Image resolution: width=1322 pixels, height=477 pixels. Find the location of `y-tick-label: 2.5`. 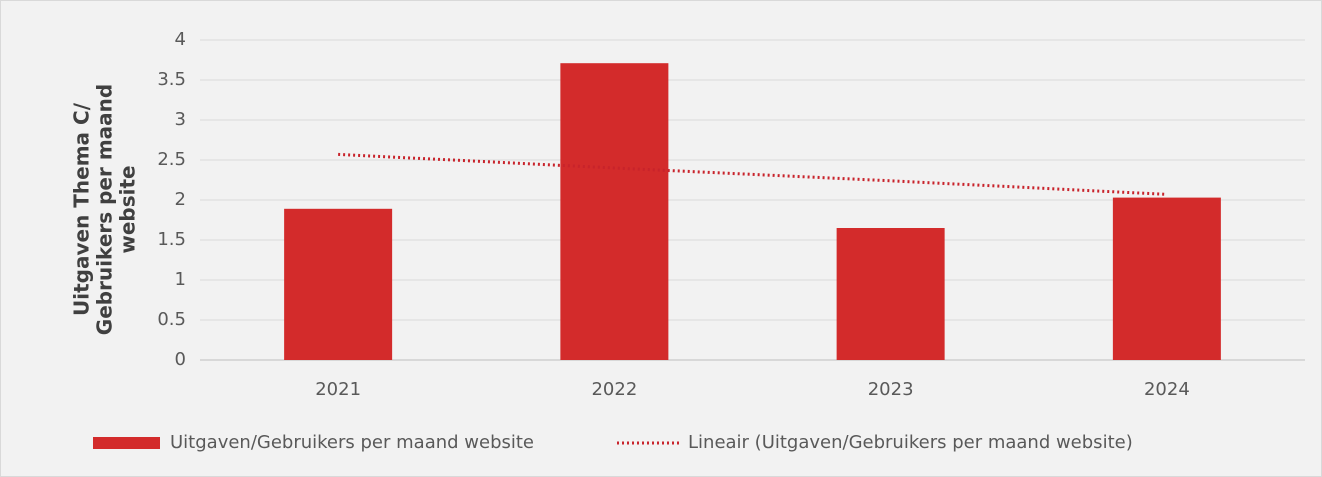

y-tick-label: 2.5 is located at coordinates (171, 159).